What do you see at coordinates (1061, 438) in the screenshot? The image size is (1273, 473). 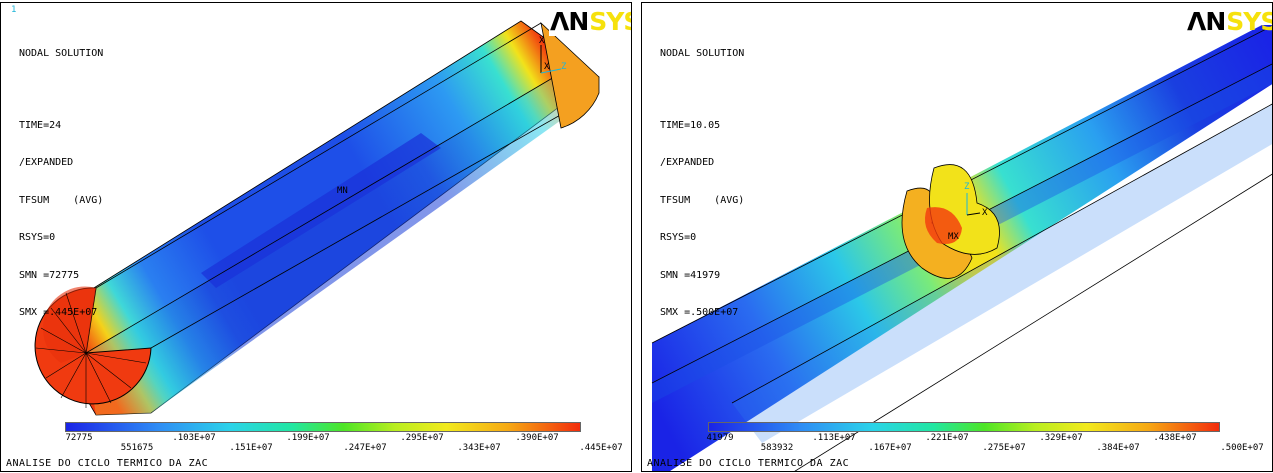 I see `legend-value: .329E+07` at bounding box center [1061, 438].